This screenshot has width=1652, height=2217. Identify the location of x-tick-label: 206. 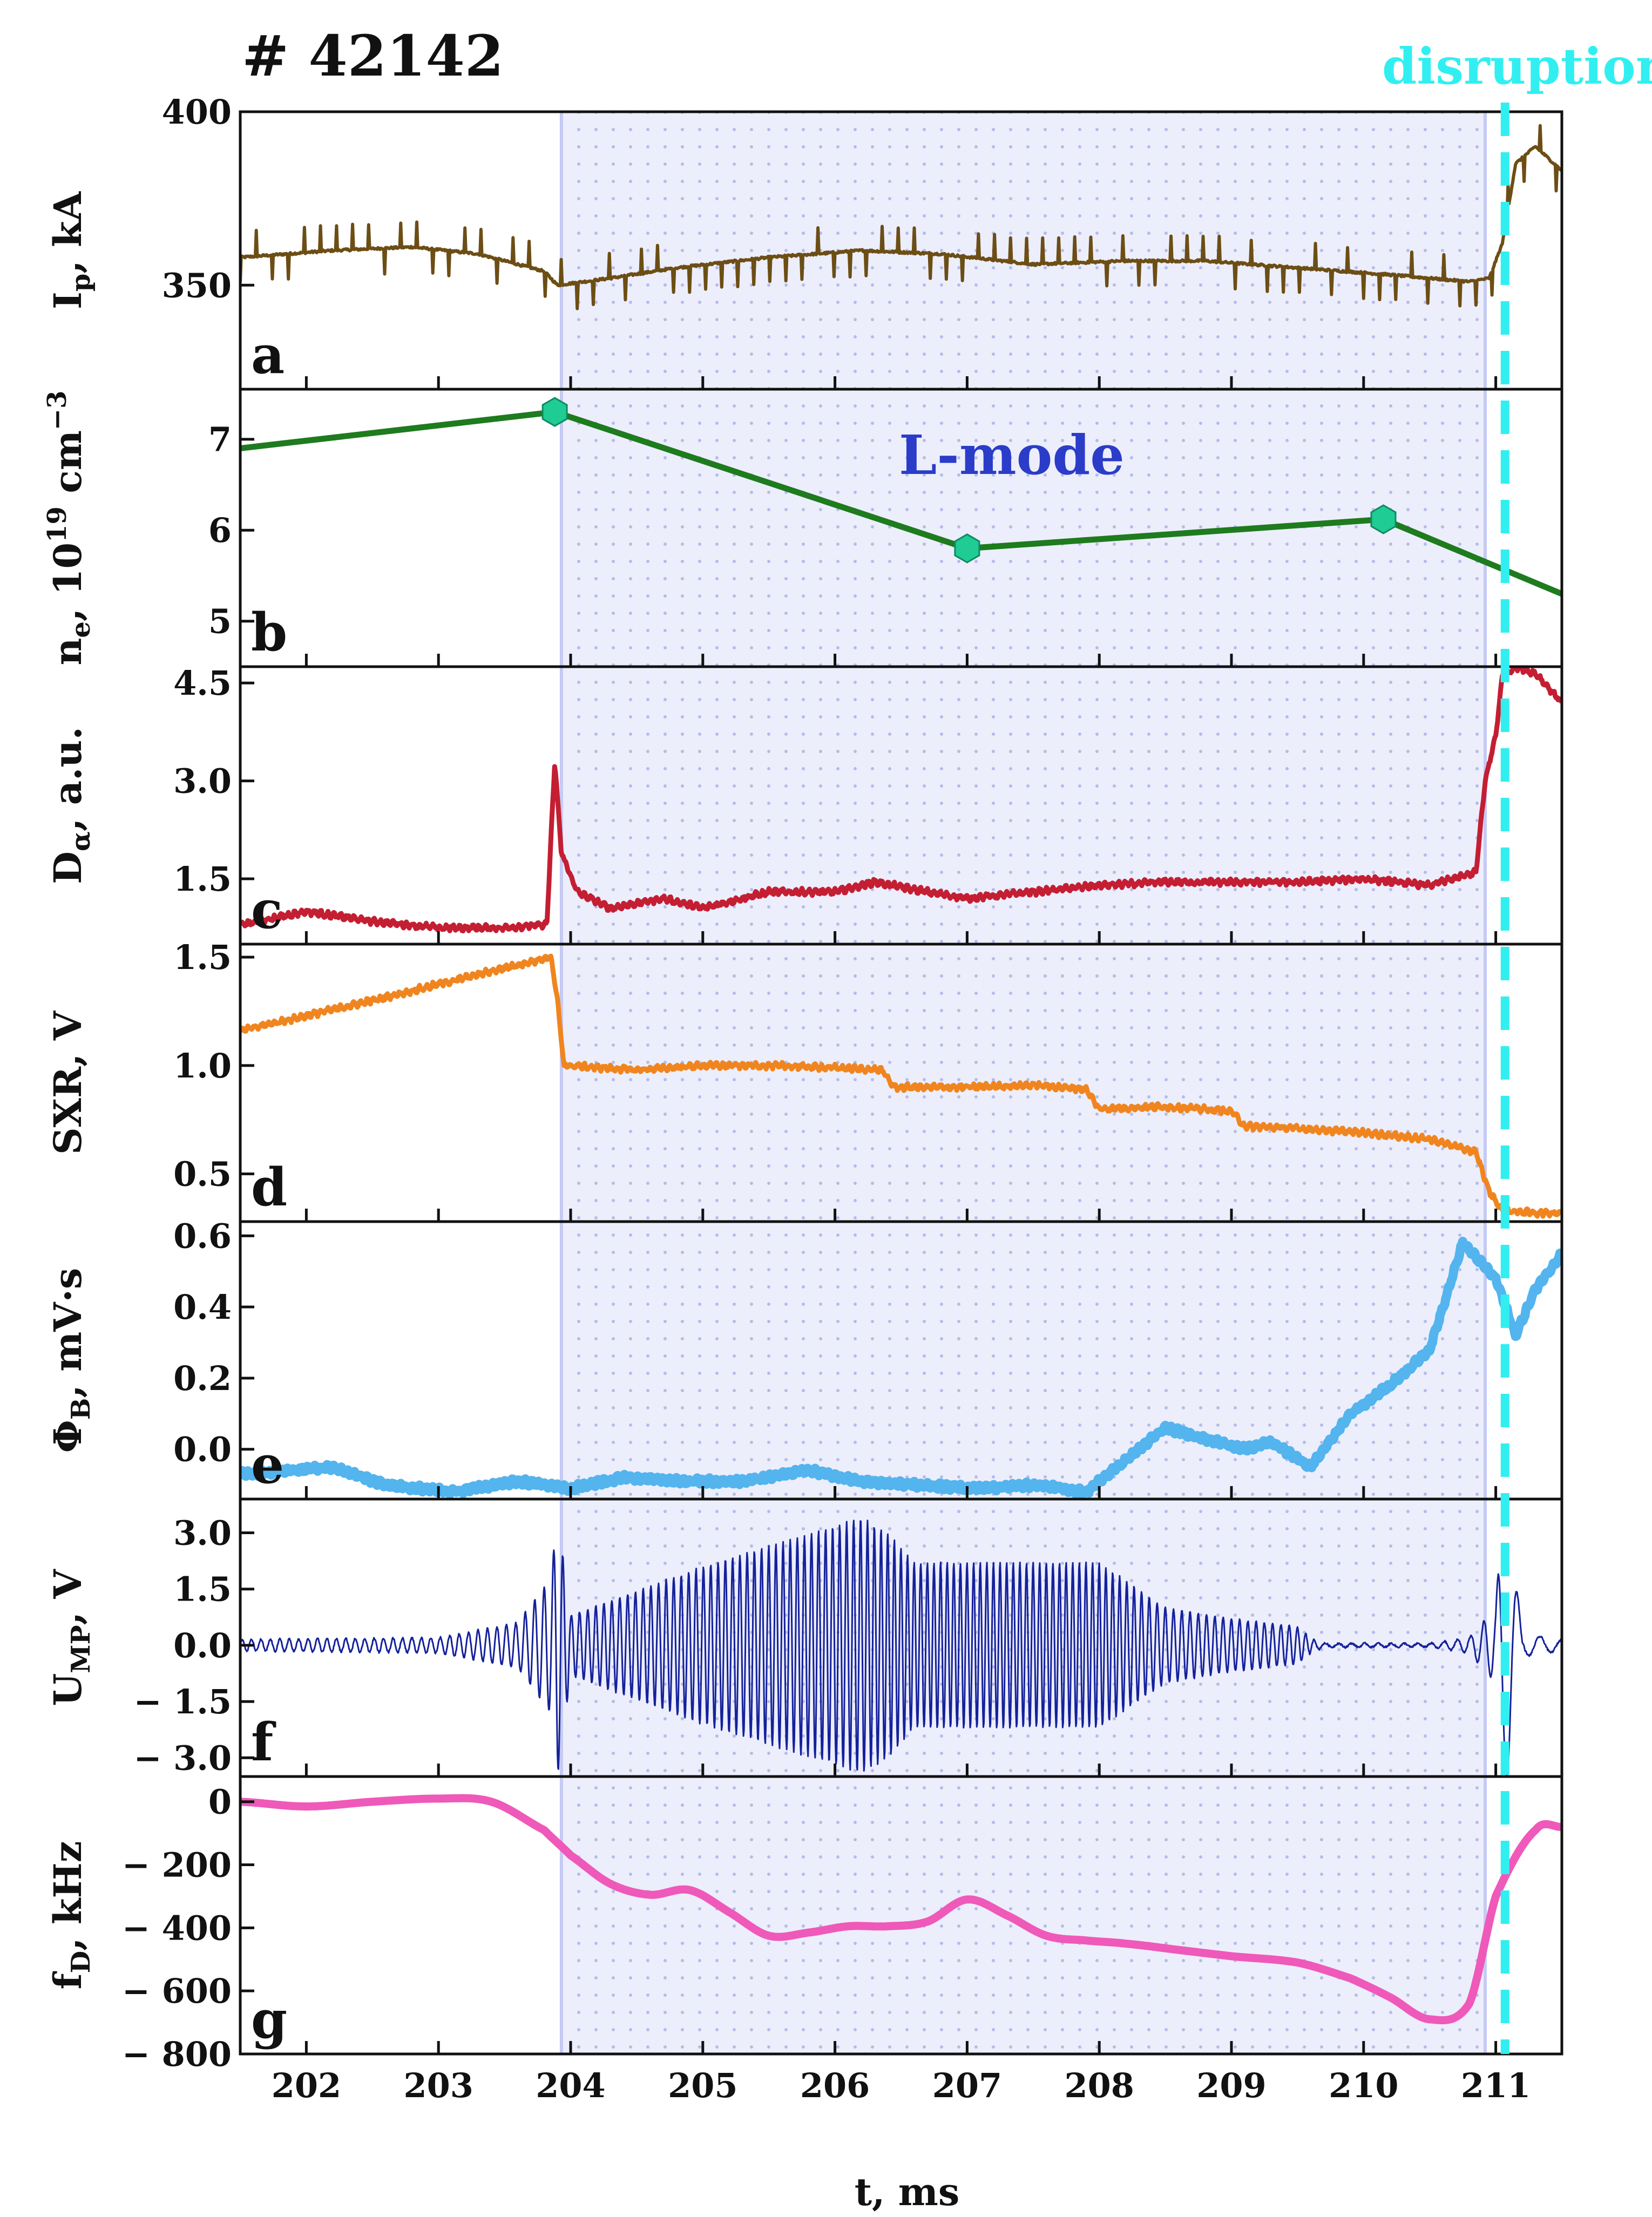
(835, 2086).